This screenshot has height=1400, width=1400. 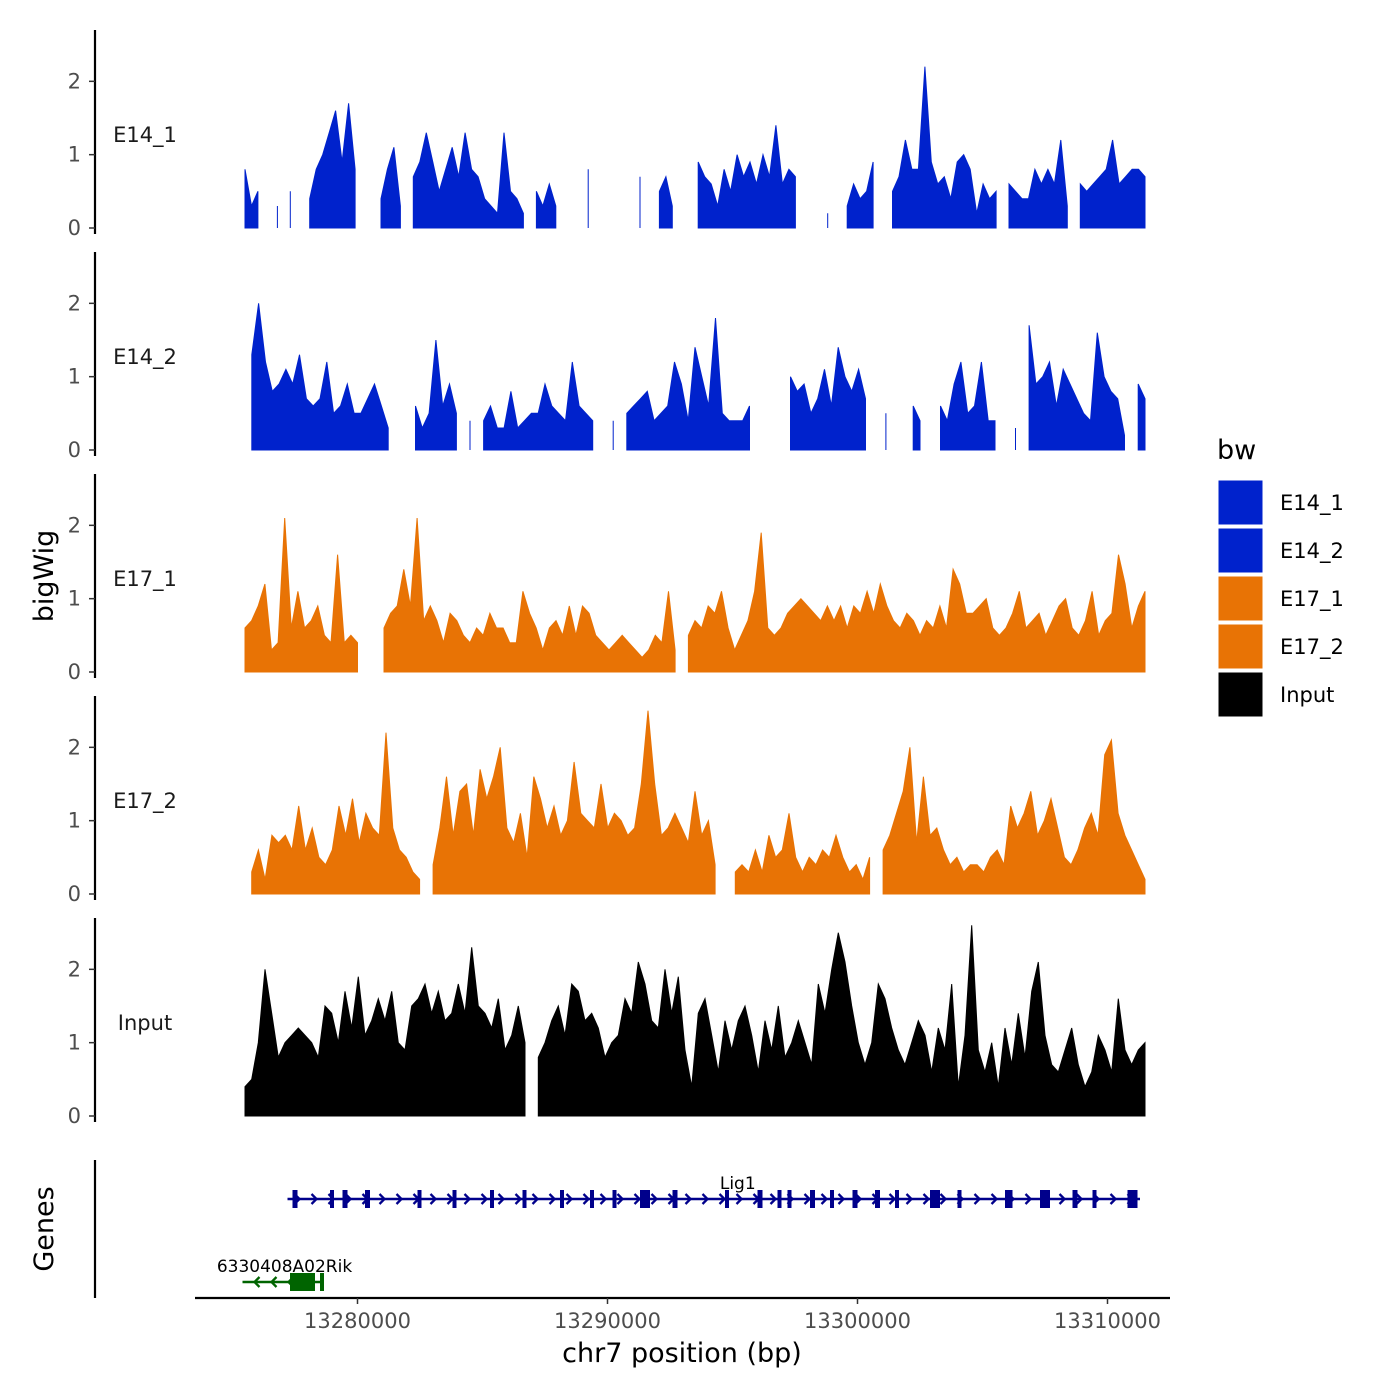 I want to click on y-axis-title: bigWig, so click(x=44, y=576).